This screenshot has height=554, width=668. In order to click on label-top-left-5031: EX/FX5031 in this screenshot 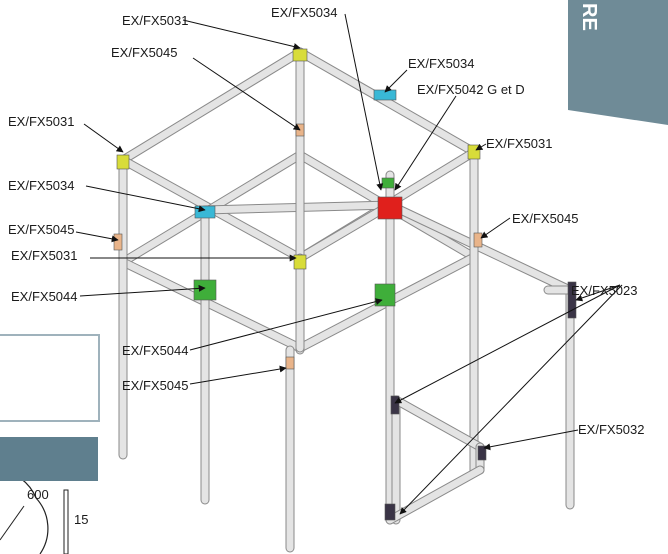, I will do `click(155, 20)`.